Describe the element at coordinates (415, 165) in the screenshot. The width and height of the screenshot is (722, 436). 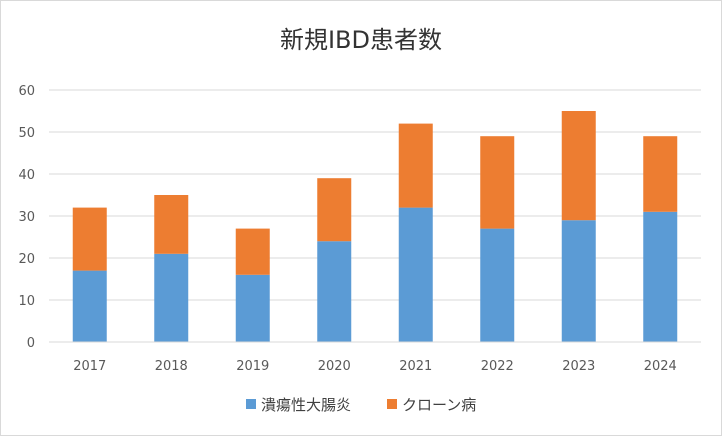
I see `bar-cd-2021` at that location.